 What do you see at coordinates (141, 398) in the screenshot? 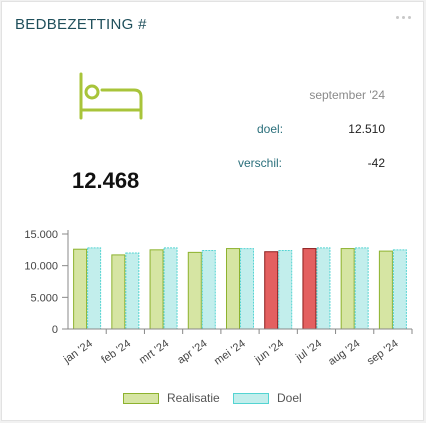
I see `legend-swatch-realisatie` at bounding box center [141, 398].